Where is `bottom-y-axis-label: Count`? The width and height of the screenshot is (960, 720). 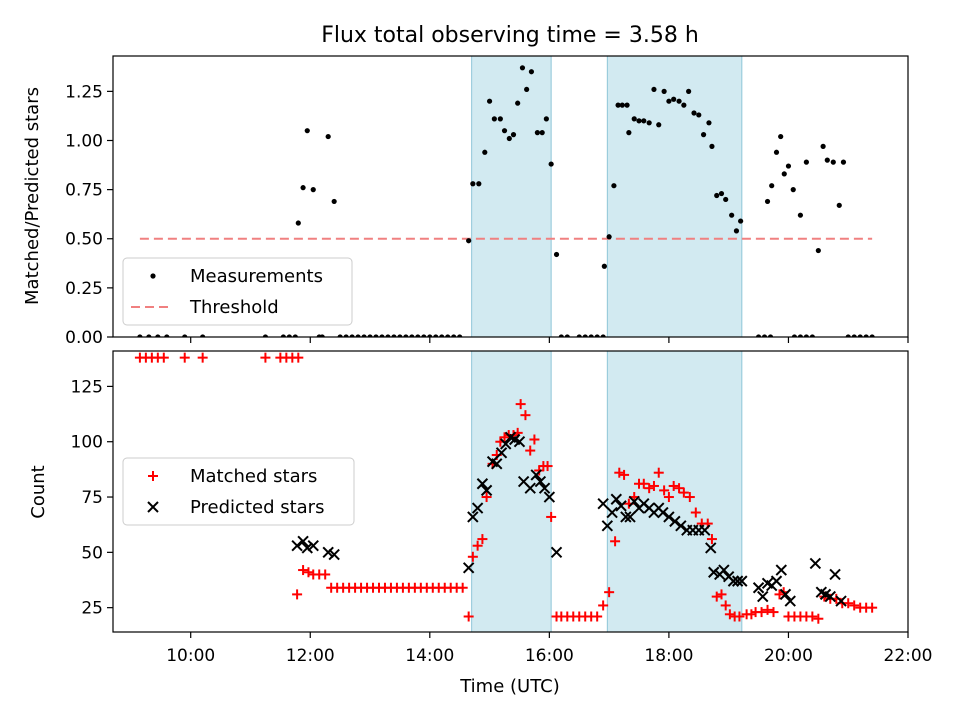
bottom-y-axis-label: Count is located at coordinates (38, 491).